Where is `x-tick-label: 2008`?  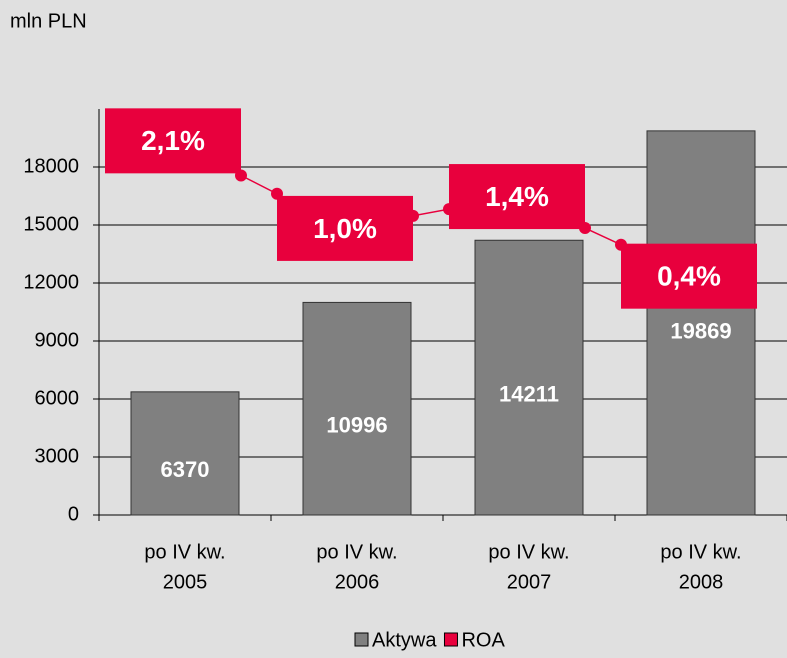
x-tick-label: 2008 is located at coordinates (701, 582).